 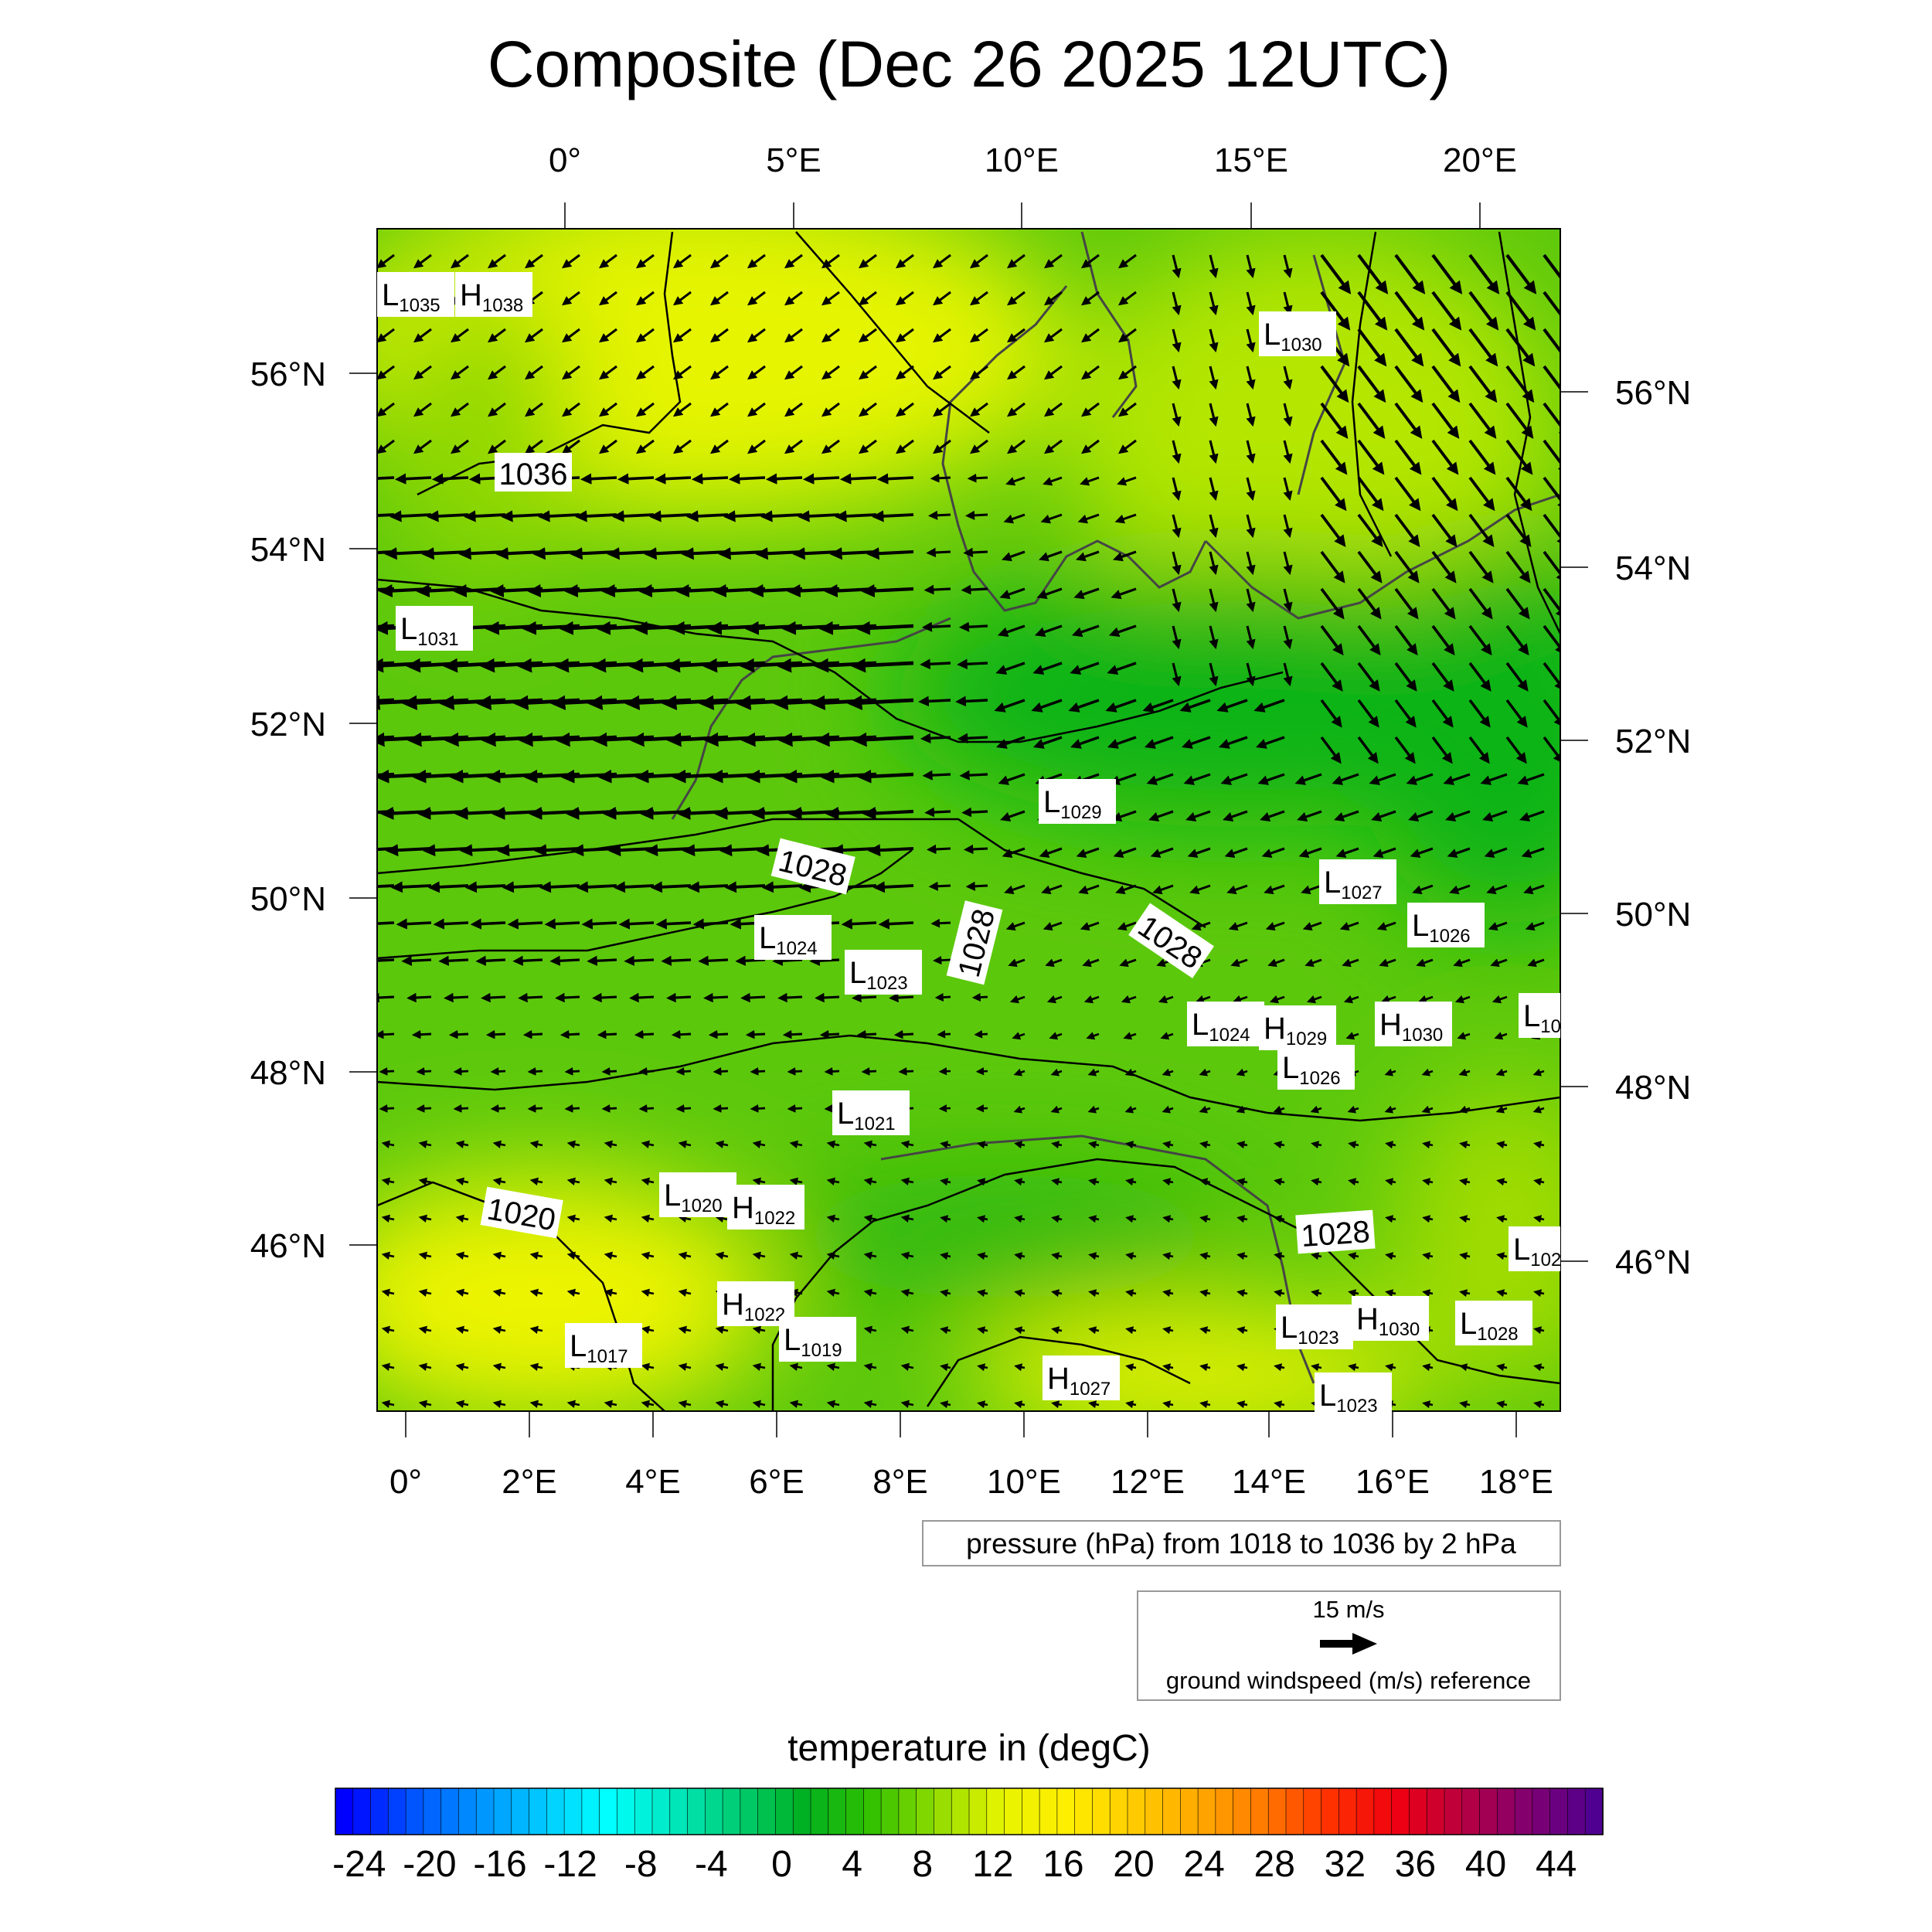 I want to click on chart-title: Composite (Dec 26 2025 12UTC), so click(x=970, y=64).